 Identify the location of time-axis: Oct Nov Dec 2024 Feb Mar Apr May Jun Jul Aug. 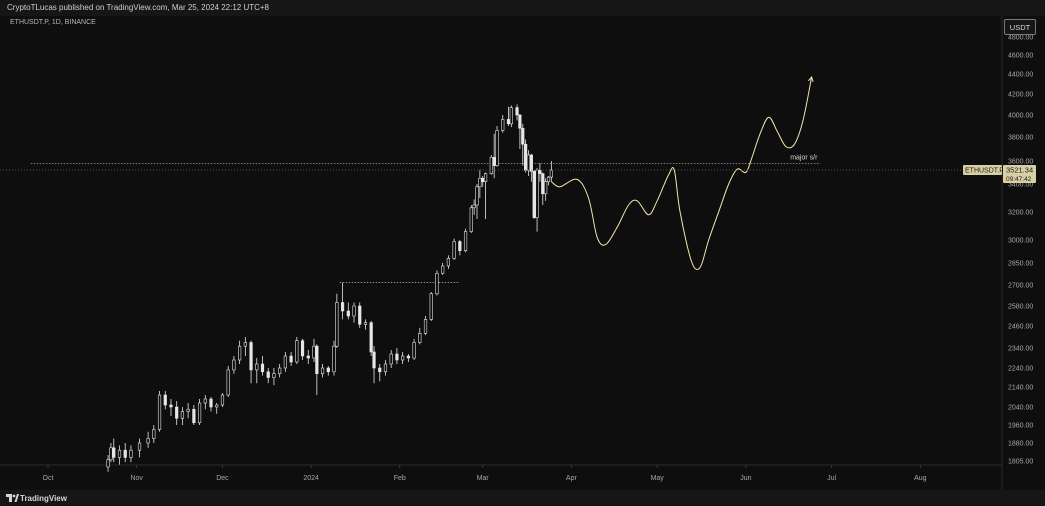
(485, 473).